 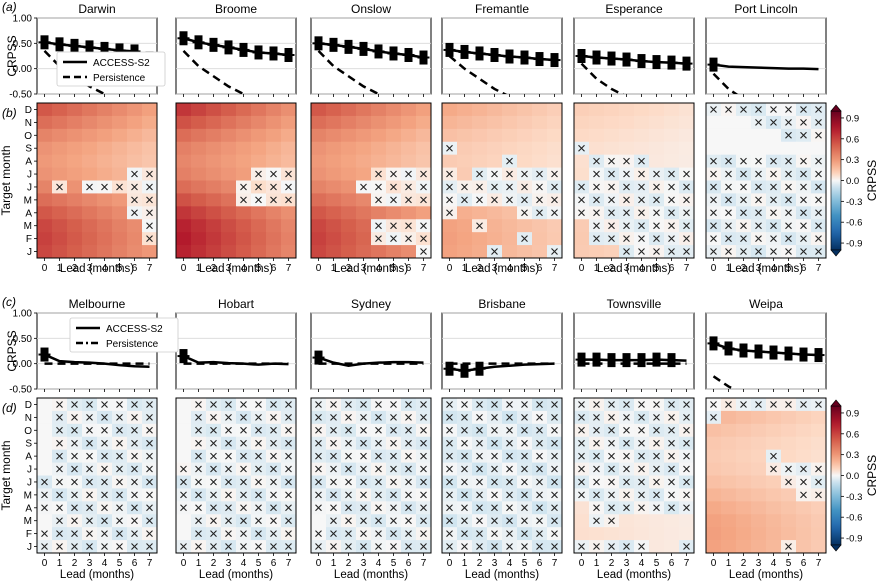 I want to click on legend: ACCESS-S2 Persistence, so click(x=111, y=69).